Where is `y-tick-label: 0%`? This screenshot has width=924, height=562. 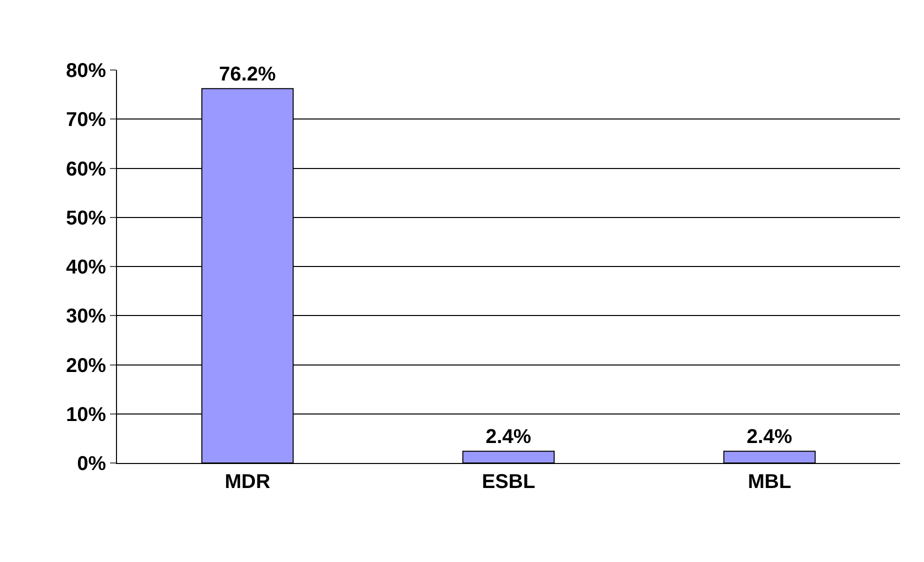 y-tick-label: 0% is located at coordinates (91, 464).